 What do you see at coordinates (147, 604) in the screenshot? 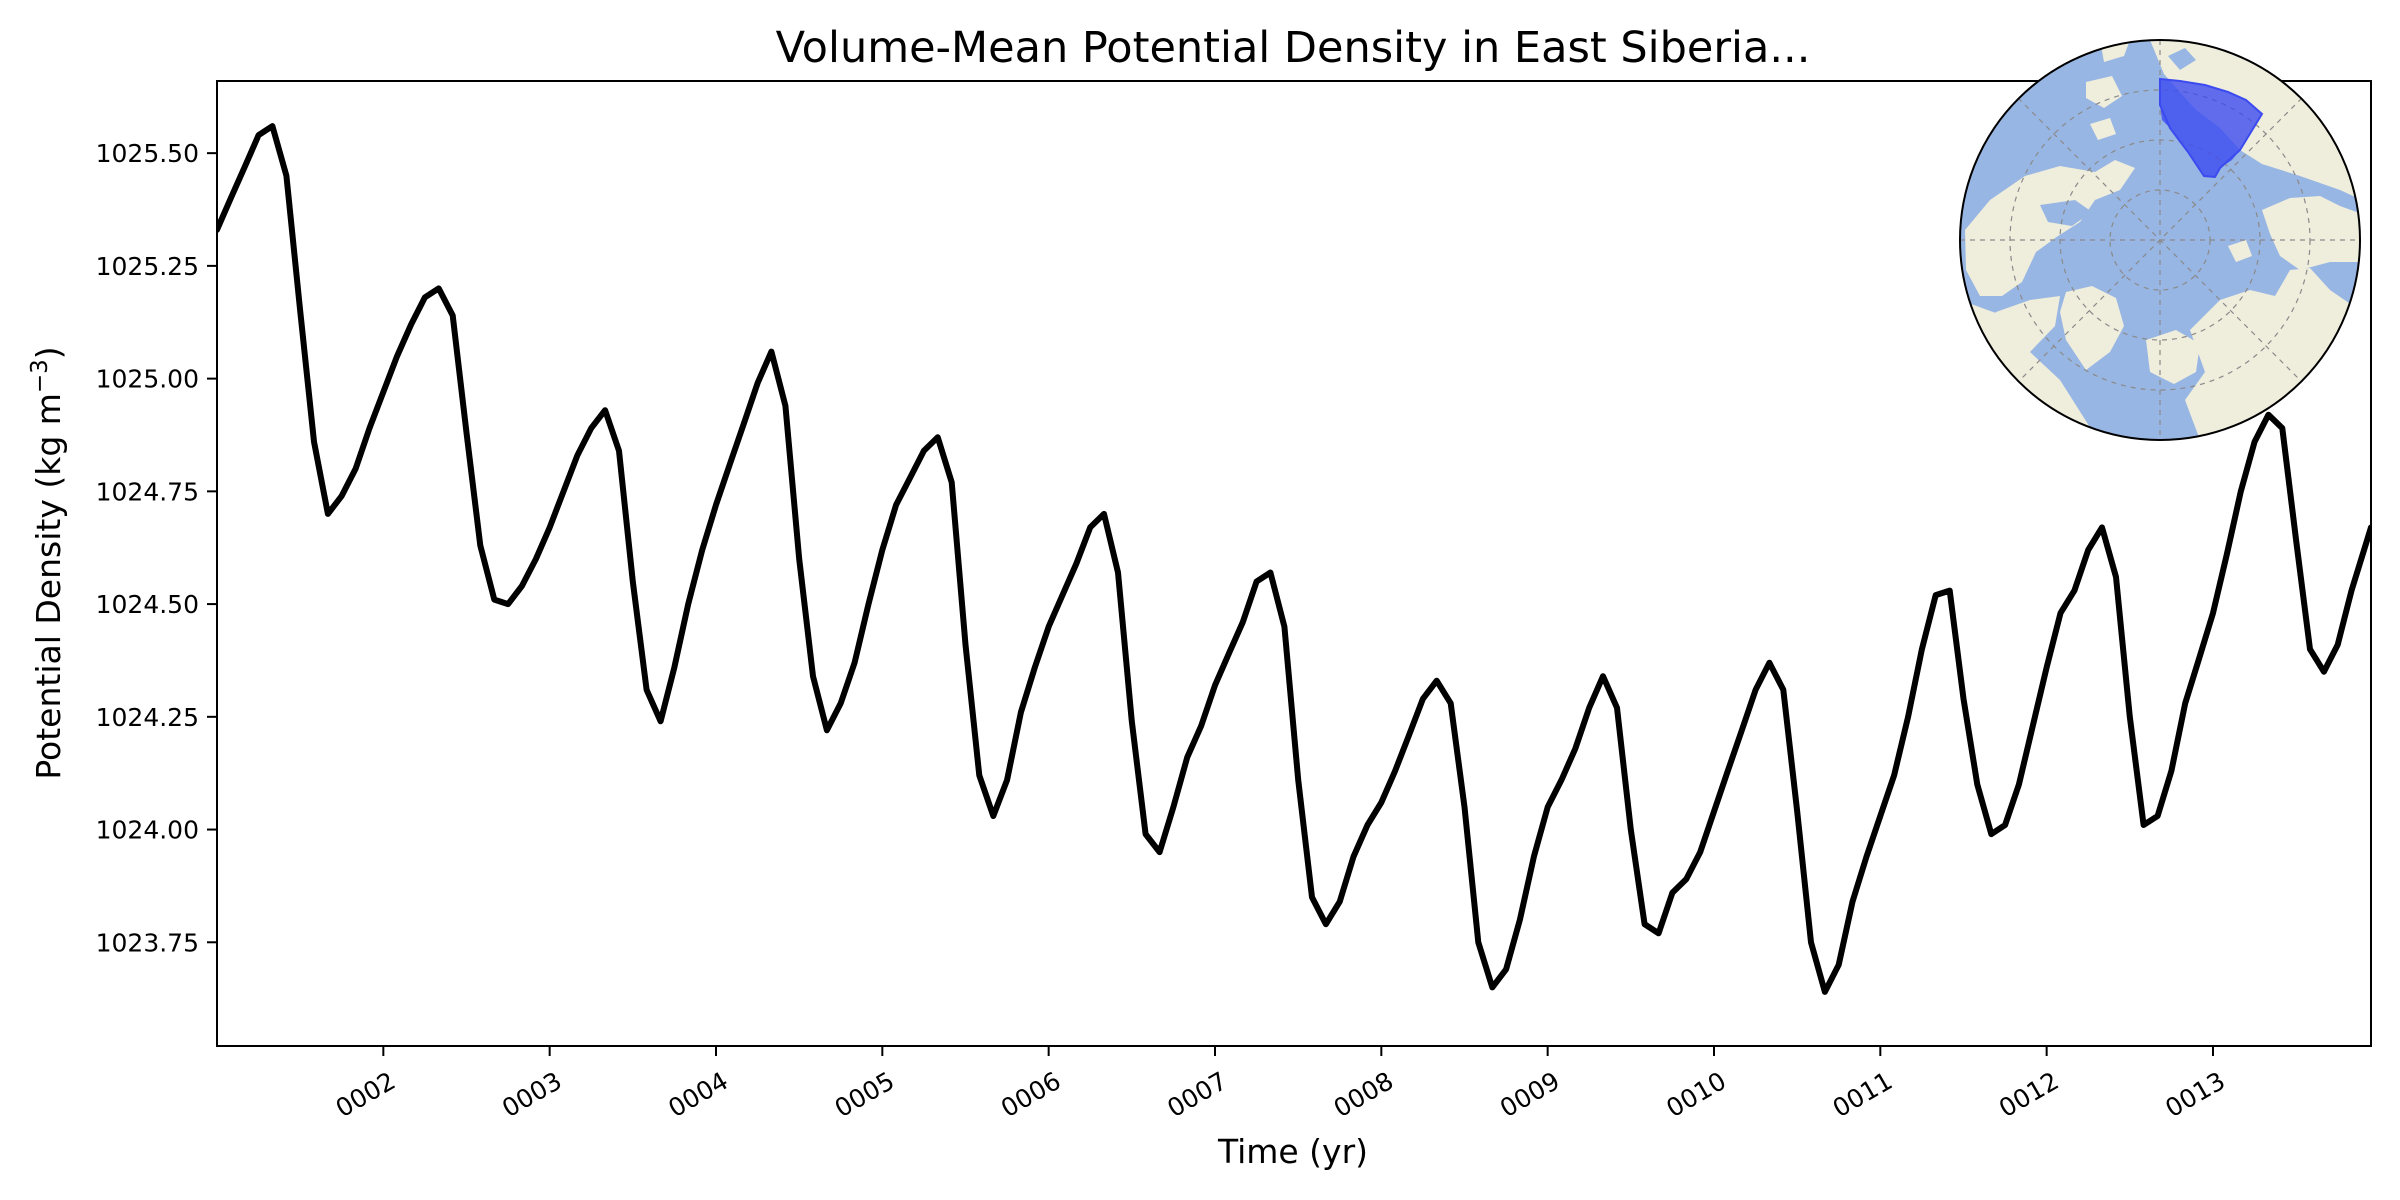
I see `y-tick-label: 1024.50` at bounding box center [147, 604].